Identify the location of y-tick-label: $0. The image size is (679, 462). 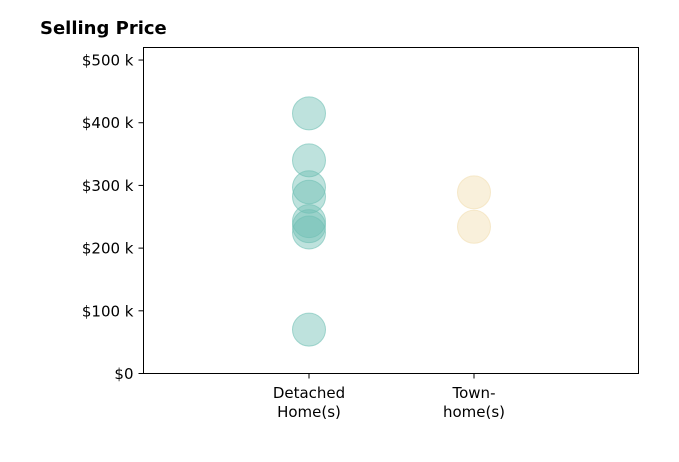
(123, 374).